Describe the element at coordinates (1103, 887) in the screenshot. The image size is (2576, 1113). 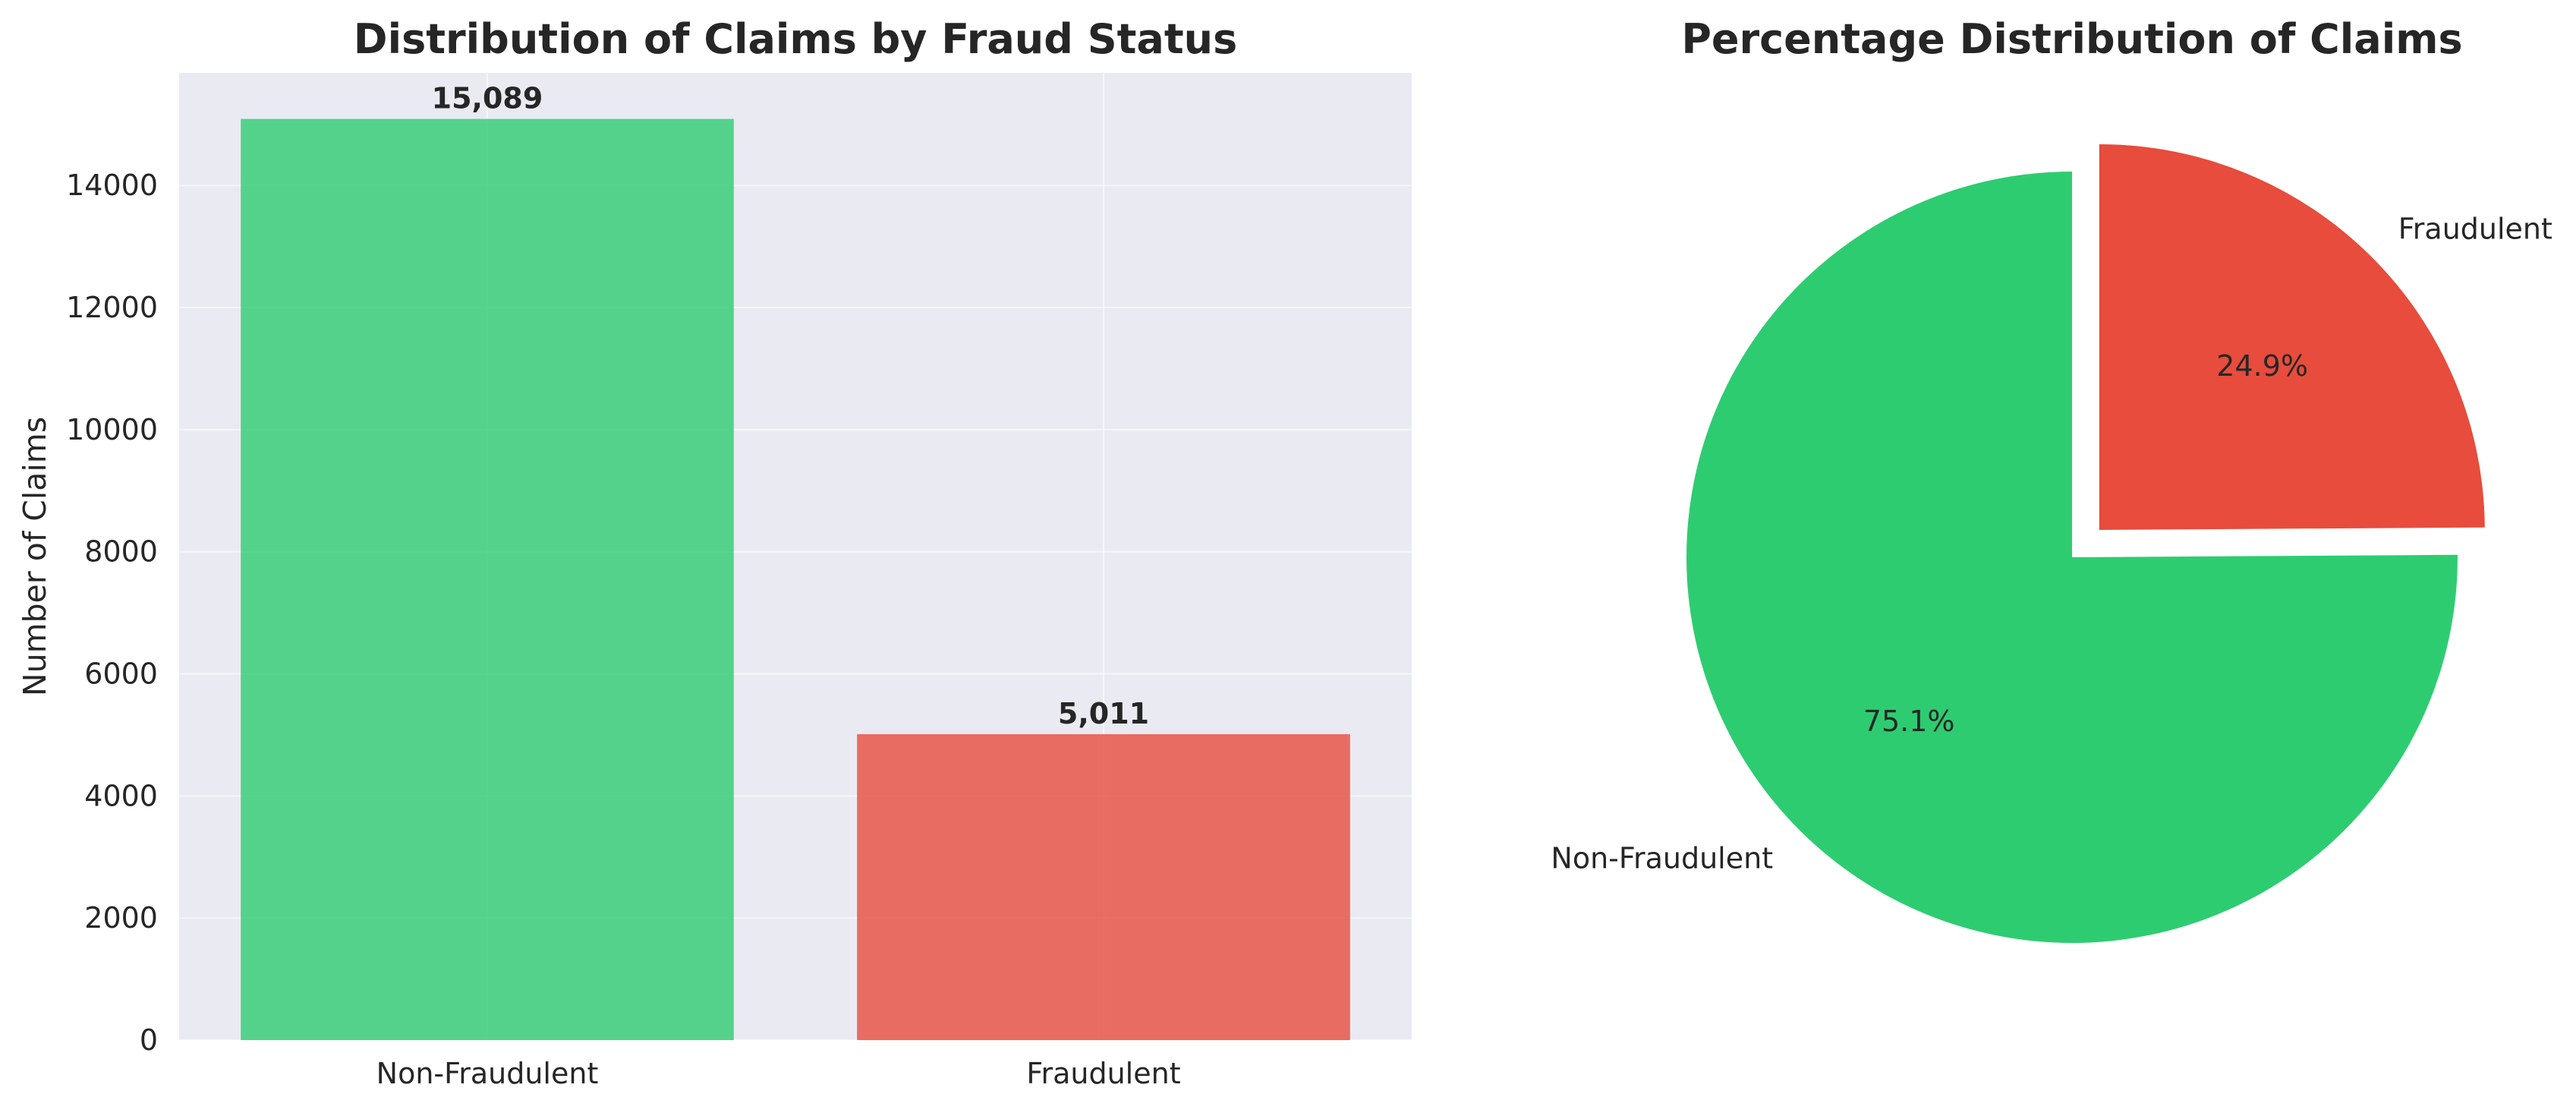
I see `bar` at that location.